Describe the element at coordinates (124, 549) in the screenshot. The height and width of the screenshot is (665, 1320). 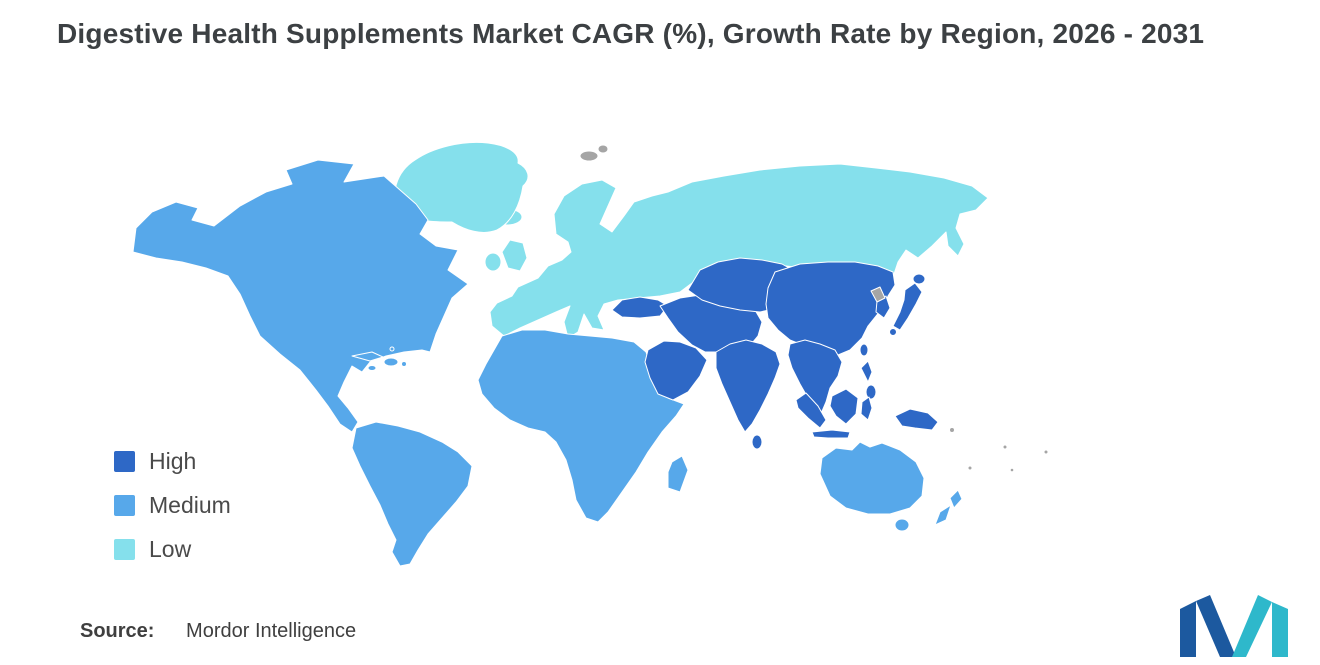
I see `legend-swatch-low` at that location.